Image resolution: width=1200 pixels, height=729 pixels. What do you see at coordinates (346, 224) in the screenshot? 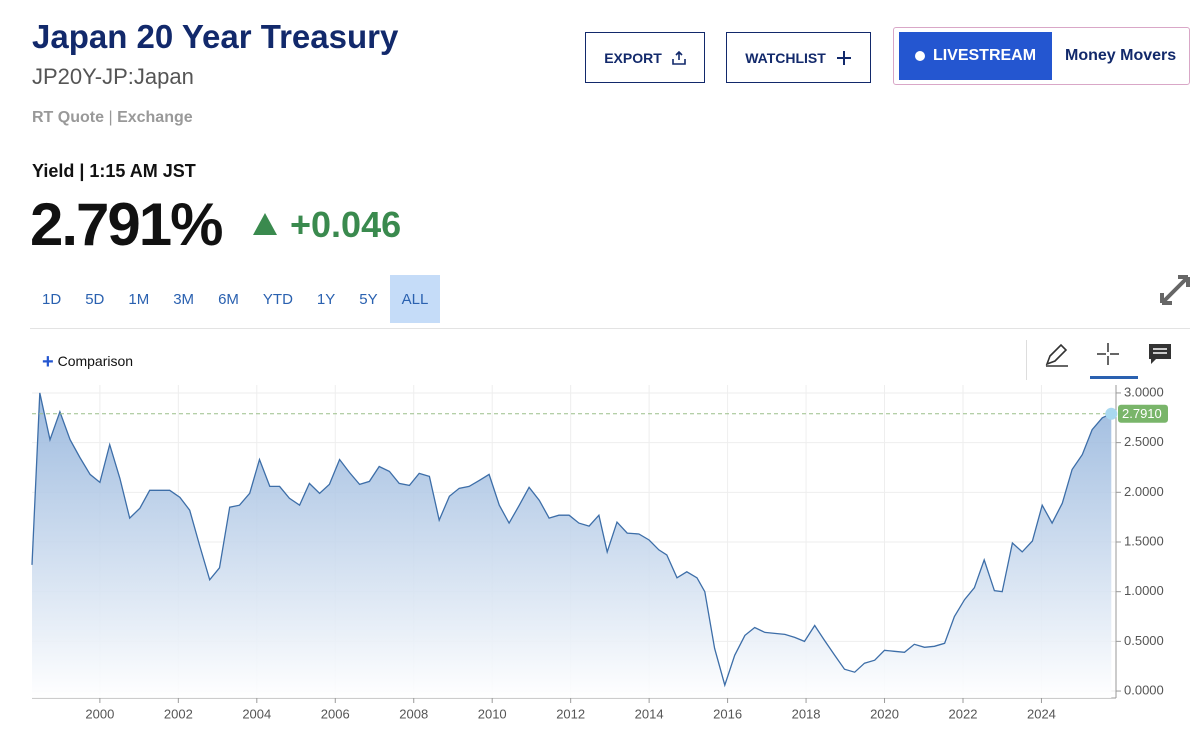
I see `change: +0.046` at bounding box center [346, 224].